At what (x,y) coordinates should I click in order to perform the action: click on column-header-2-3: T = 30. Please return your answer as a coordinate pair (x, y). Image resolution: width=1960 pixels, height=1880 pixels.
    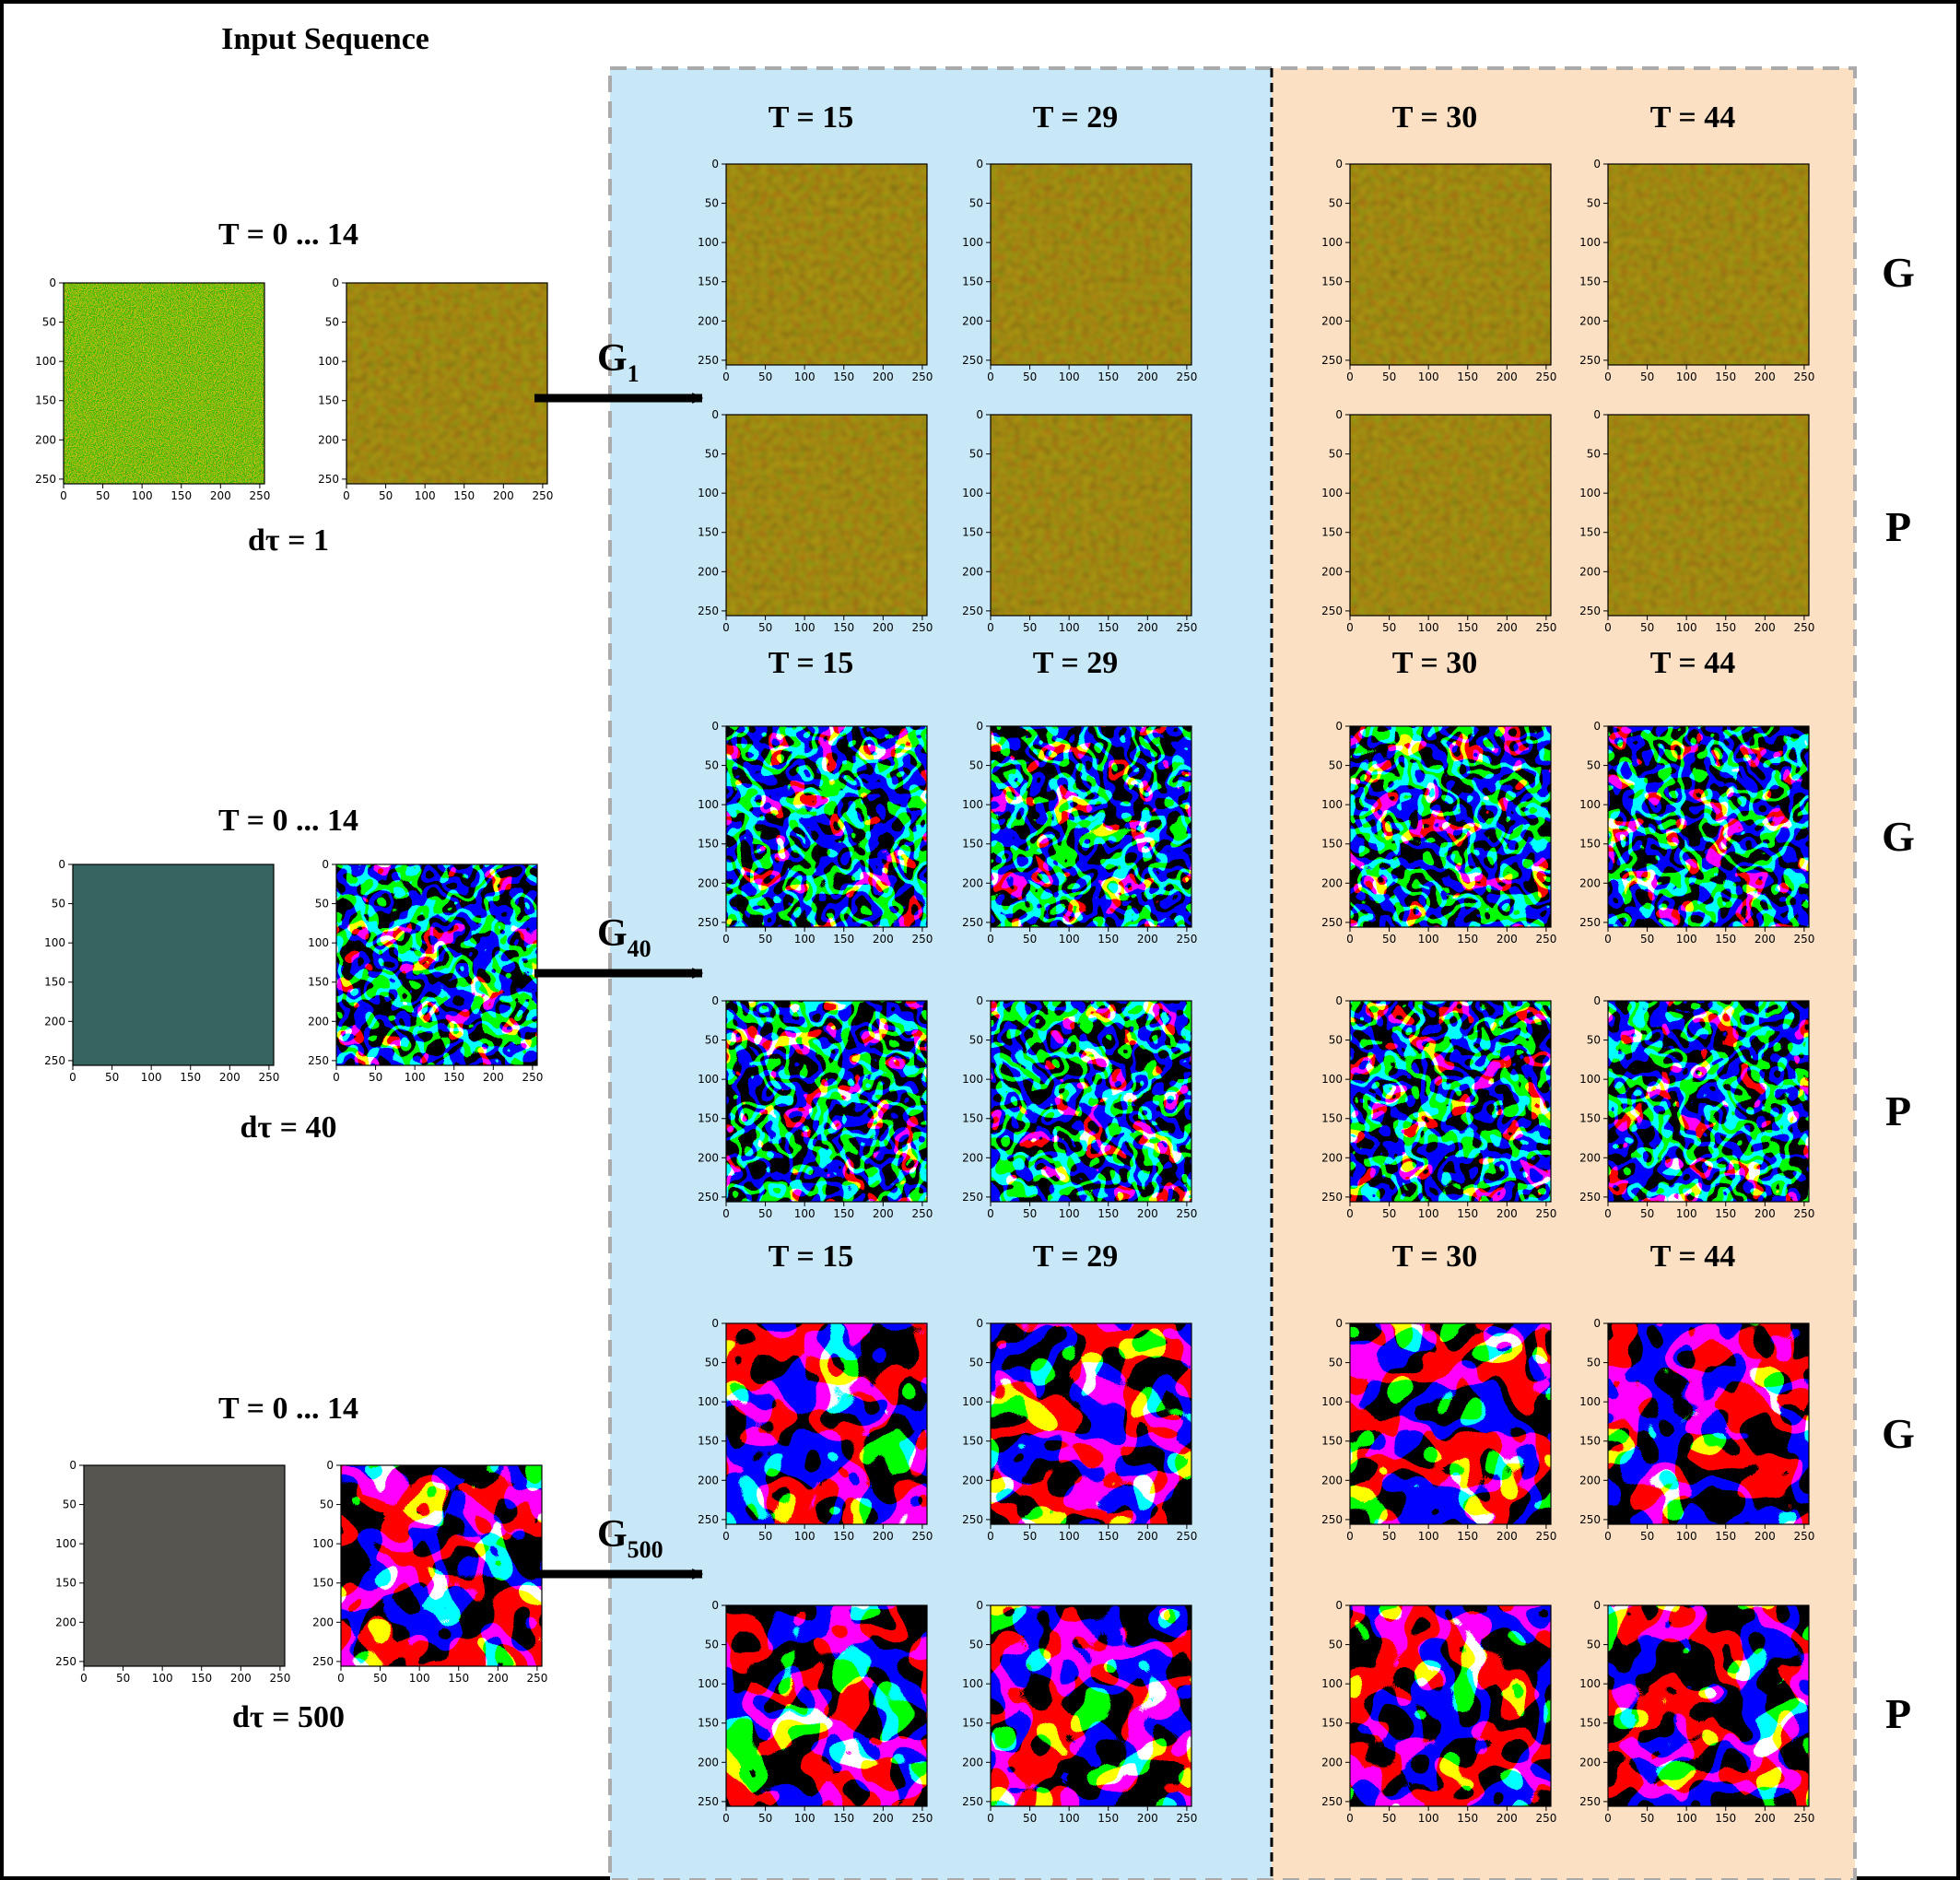
    Looking at the image, I should click on (1434, 663).